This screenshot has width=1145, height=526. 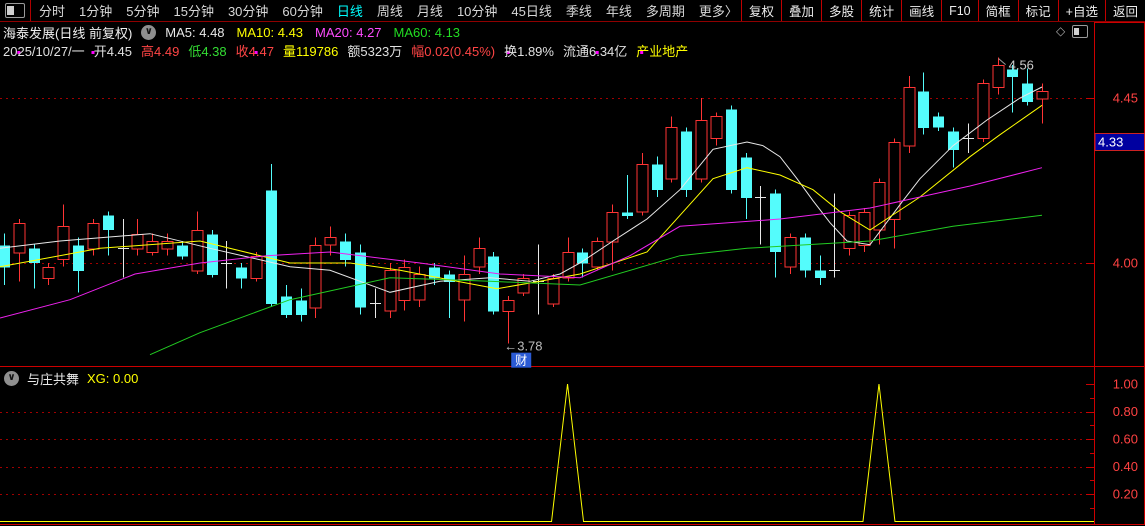 What do you see at coordinates (160, 51) in the screenshot?
I see `quote-field: 高4.49` at bounding box center [160, 51].